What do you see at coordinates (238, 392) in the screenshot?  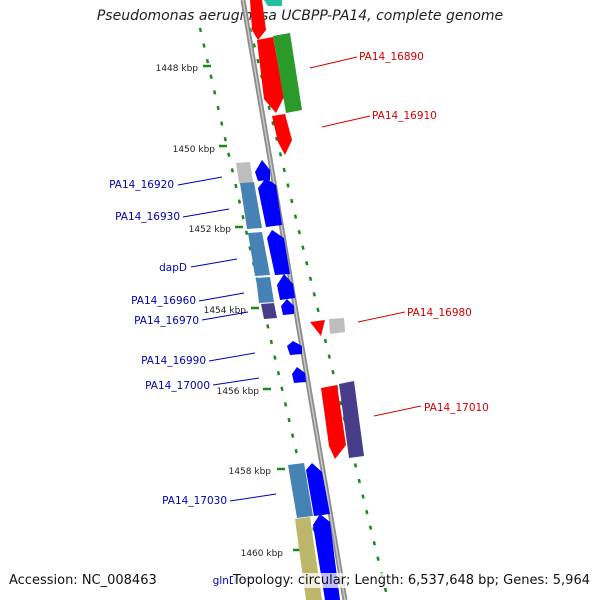 I see `tick-label: 1456 kbp` at bounding box center [238, 392].